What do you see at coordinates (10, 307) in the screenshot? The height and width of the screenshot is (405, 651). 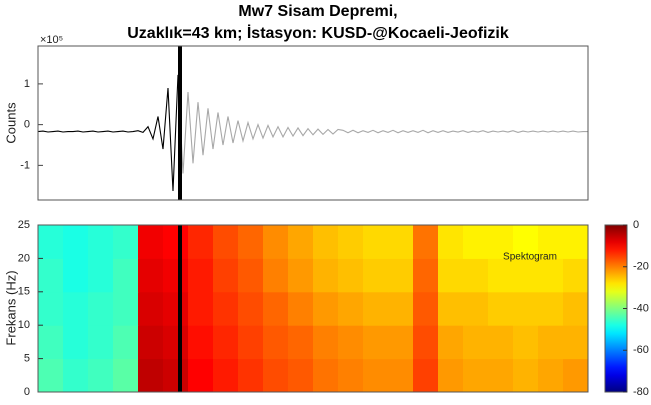 I see `y-axis-label: Frekans (Hz)` at bounding box center [10, 307].